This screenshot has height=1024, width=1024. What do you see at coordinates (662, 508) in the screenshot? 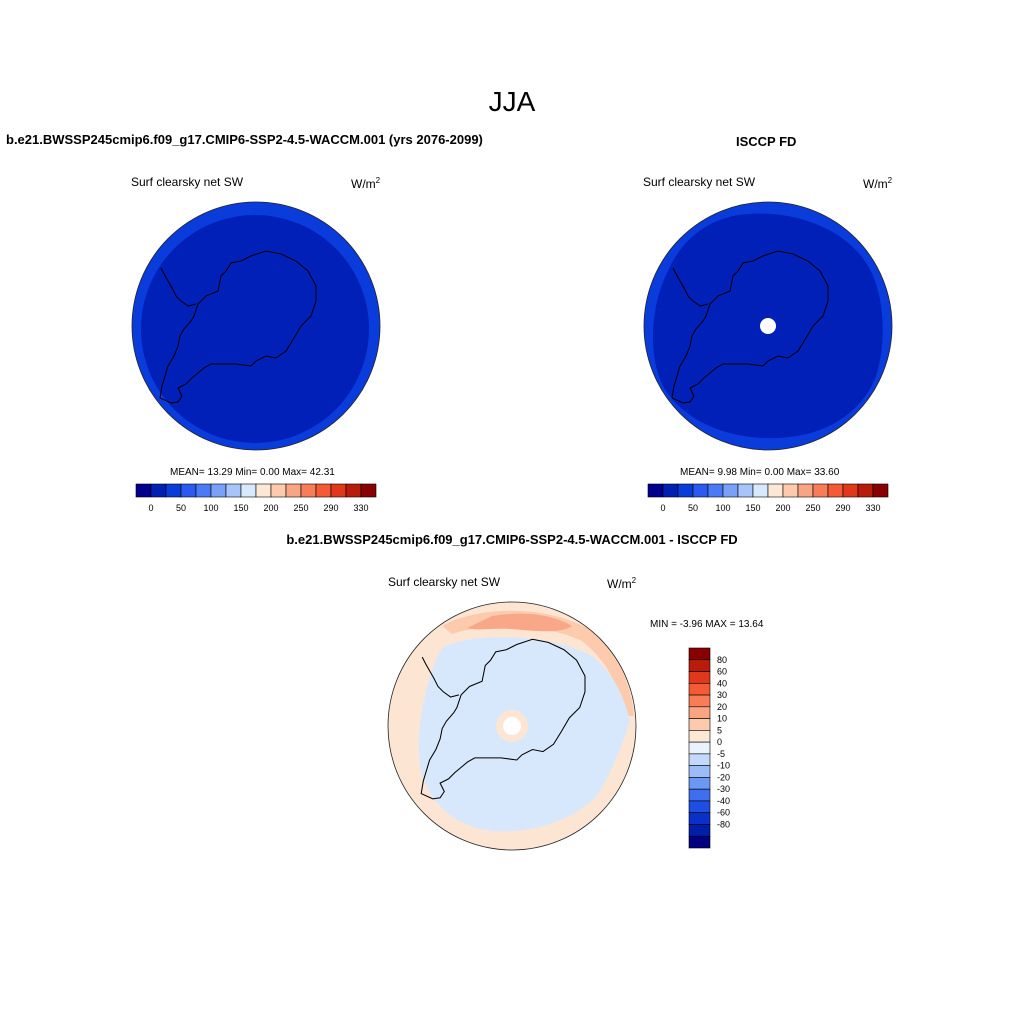
I see `colorbar-obs-tick-label: 0` at bounding box center [662, 508].